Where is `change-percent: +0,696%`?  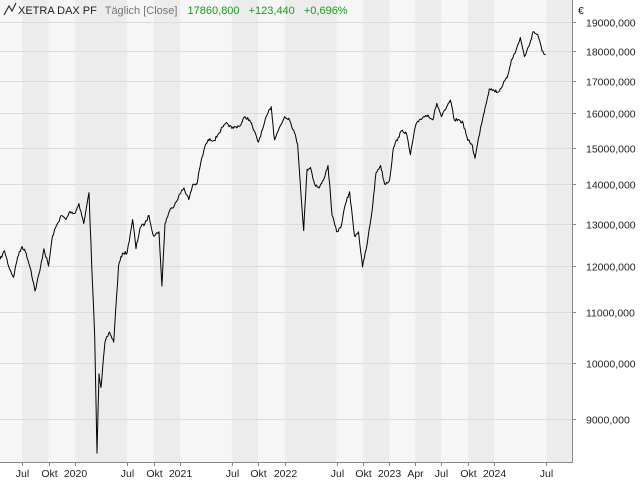
change-percent: +0,696% is located at coordinates (326, 11).